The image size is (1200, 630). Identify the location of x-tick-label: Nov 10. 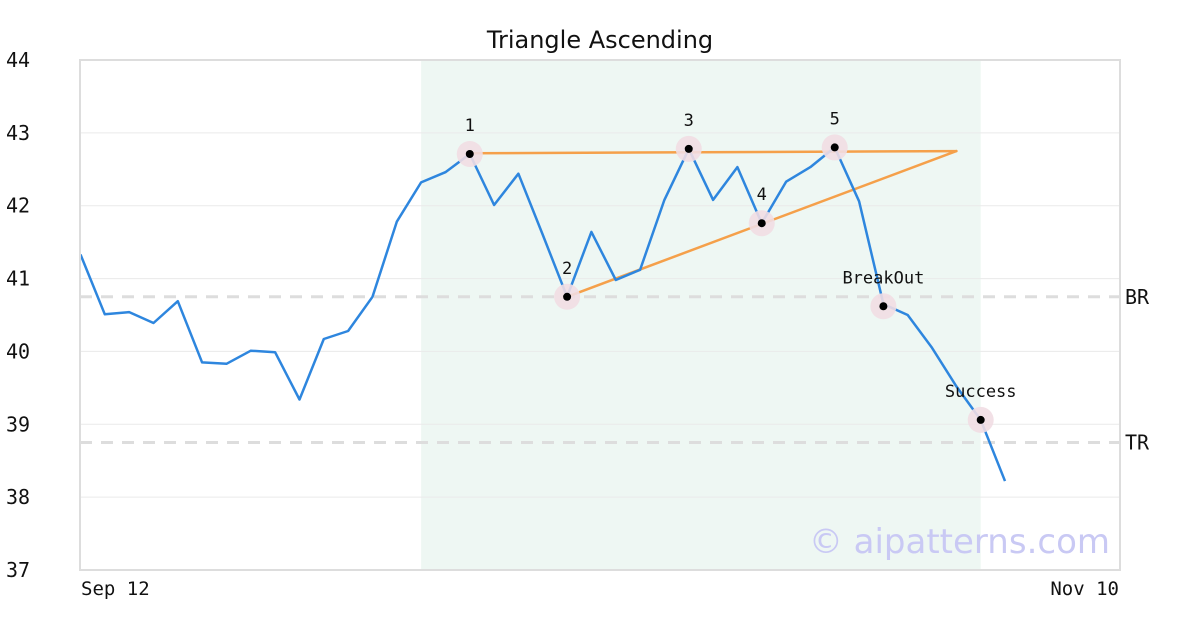
(1084, 589).